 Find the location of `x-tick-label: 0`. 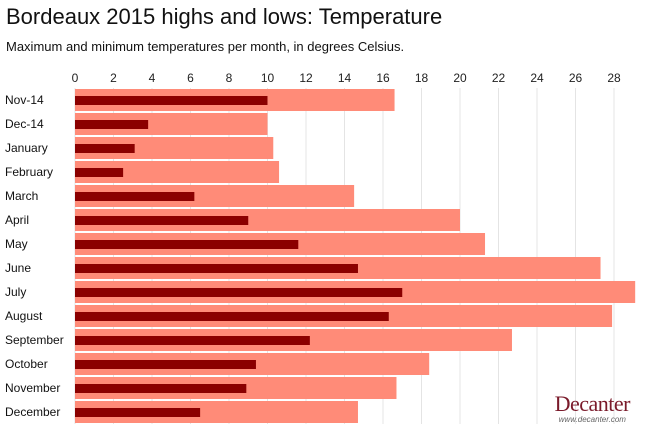

x-tick-label: 0 is located at coordinates (75, 78).